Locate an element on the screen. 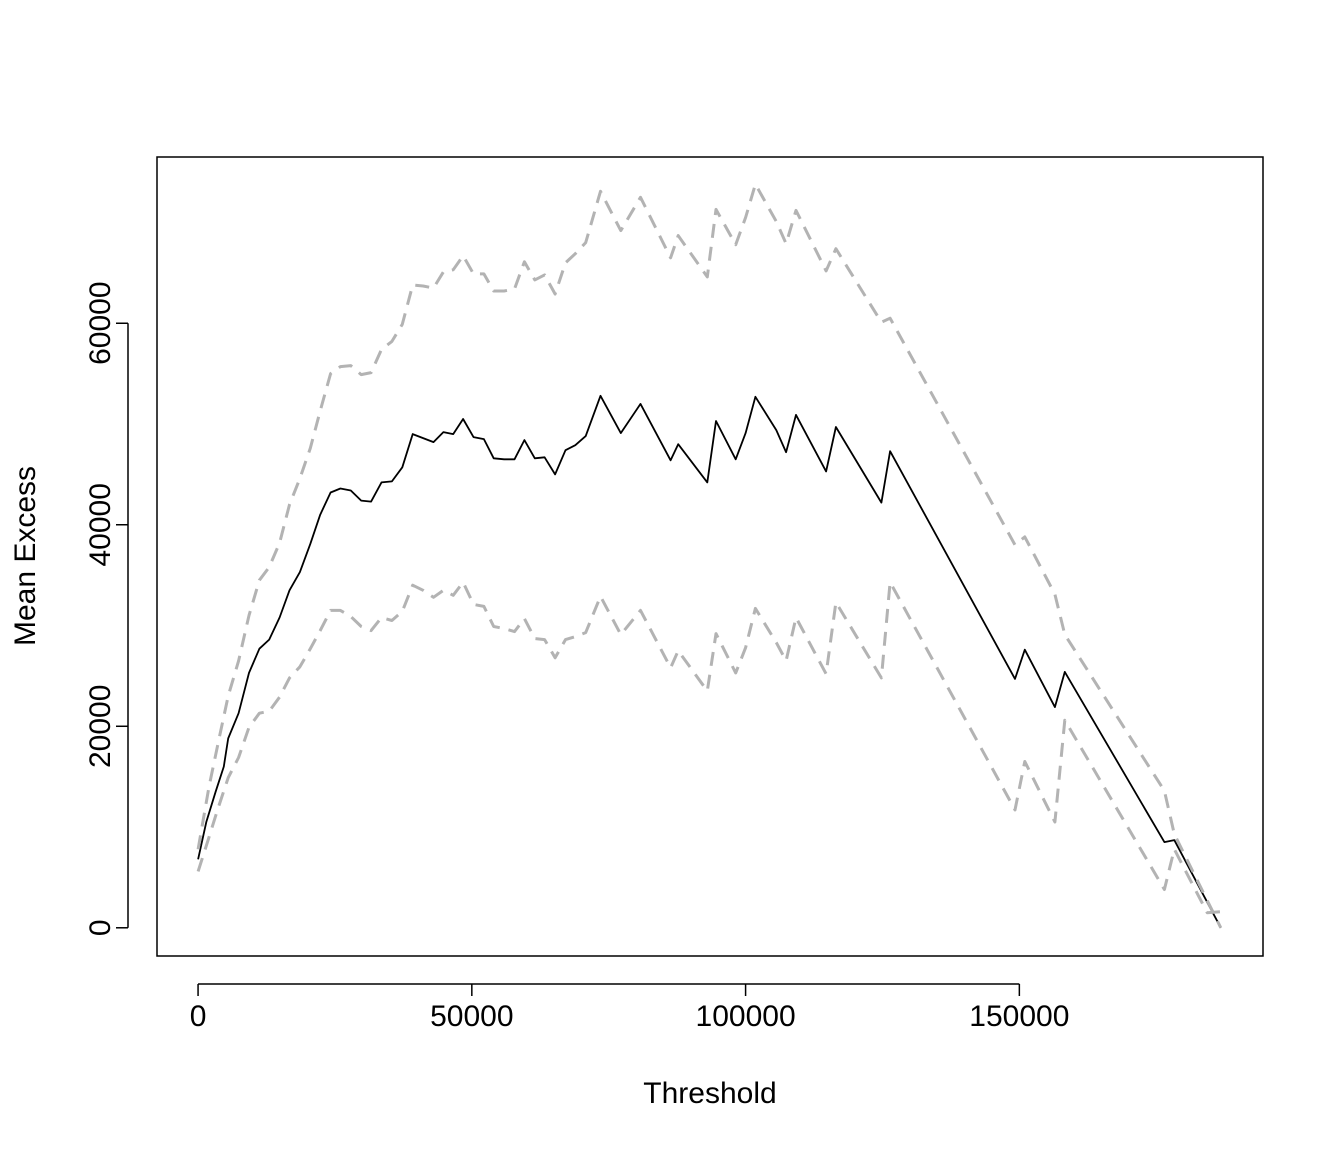  y-tick-label: 20000 is located at coordinates (100, 726).